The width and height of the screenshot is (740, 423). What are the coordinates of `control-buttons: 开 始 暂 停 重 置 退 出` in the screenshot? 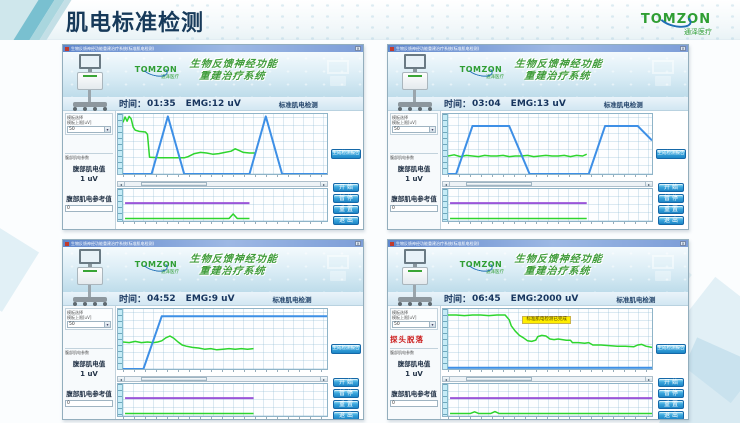 It's located at (346, 204).